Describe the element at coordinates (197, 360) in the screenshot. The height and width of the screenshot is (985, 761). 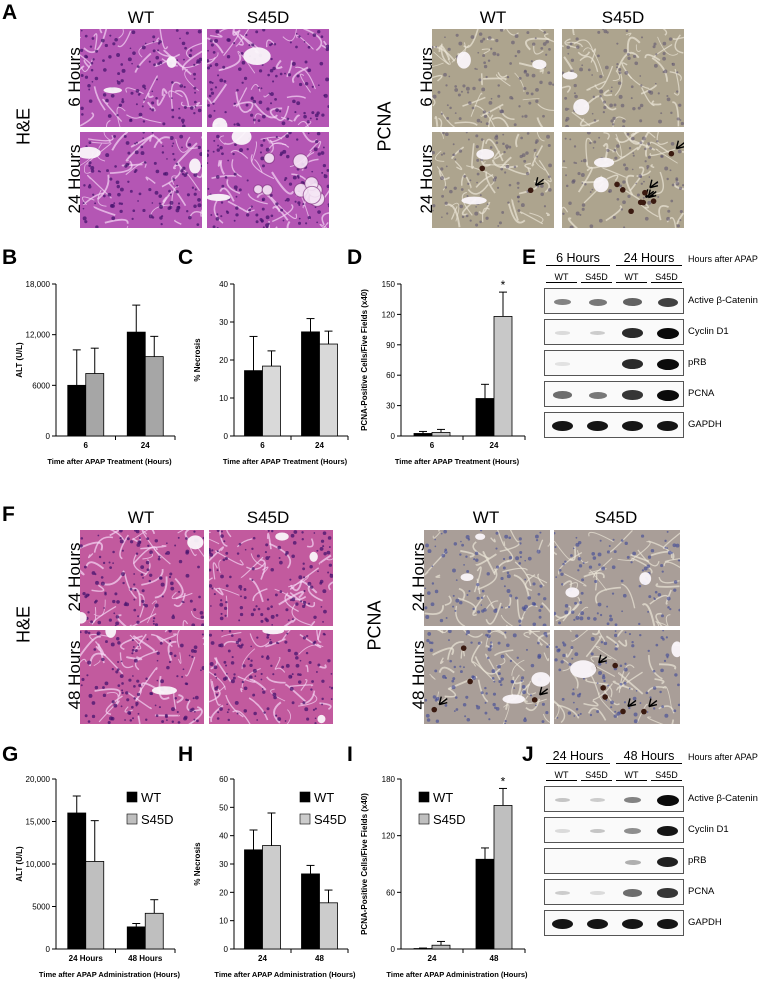
I see `y-axis-label: % Necrosis` at that location.